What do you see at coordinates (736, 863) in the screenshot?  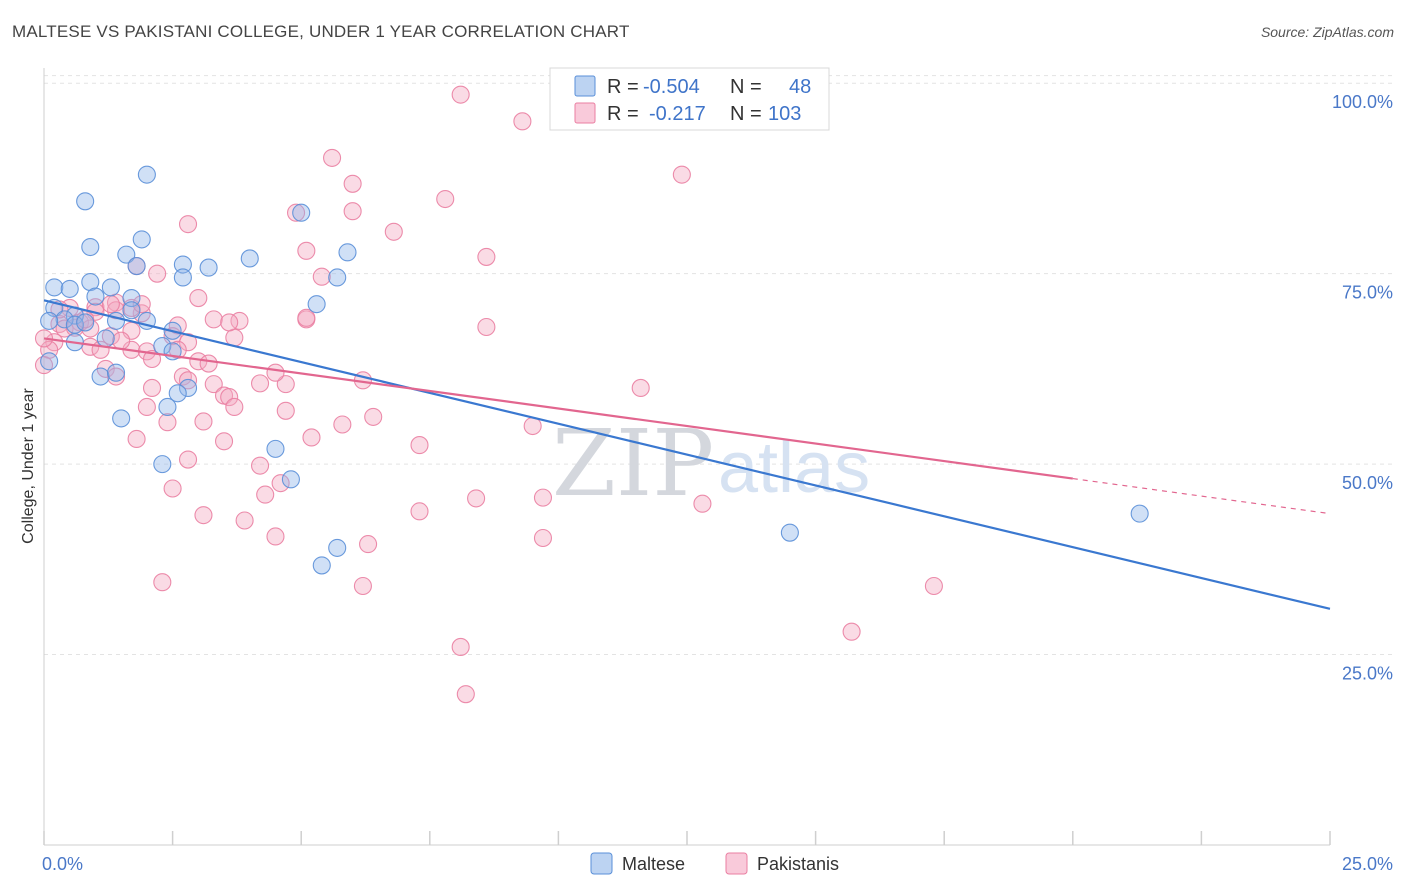 I see `bottom-legend-swatch-pakistanis` at bounding box center [736, 863].